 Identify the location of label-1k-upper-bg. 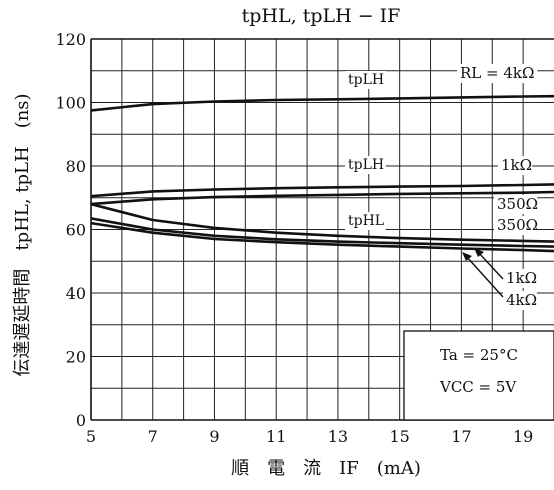
(515, 165).